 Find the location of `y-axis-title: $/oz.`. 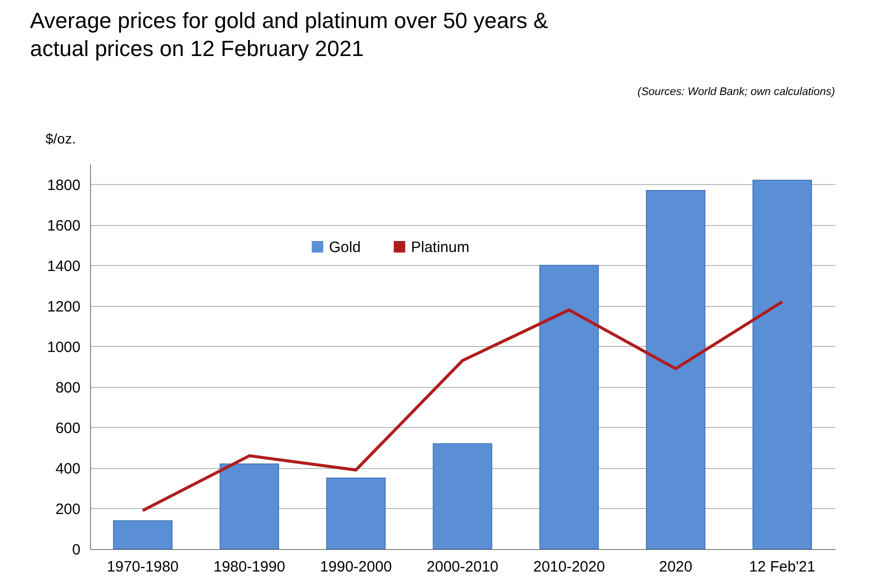

y-axis-title: $/oz. is located at coordinates (61, 138).